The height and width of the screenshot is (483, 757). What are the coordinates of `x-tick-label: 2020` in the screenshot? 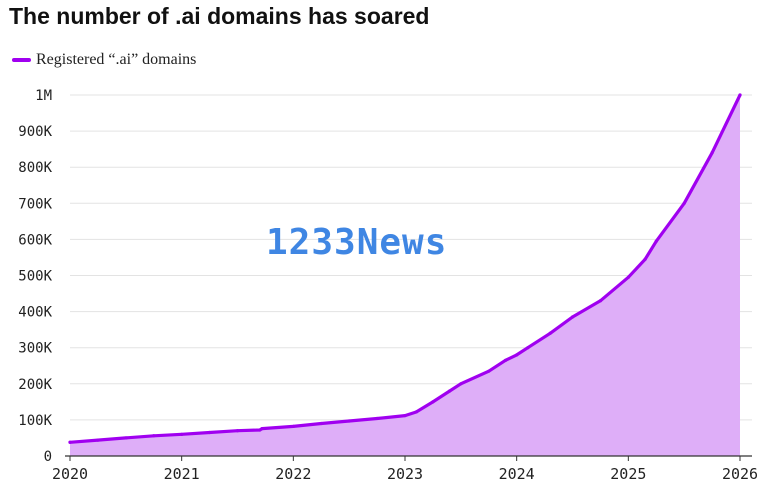 It's located at (70, 474).